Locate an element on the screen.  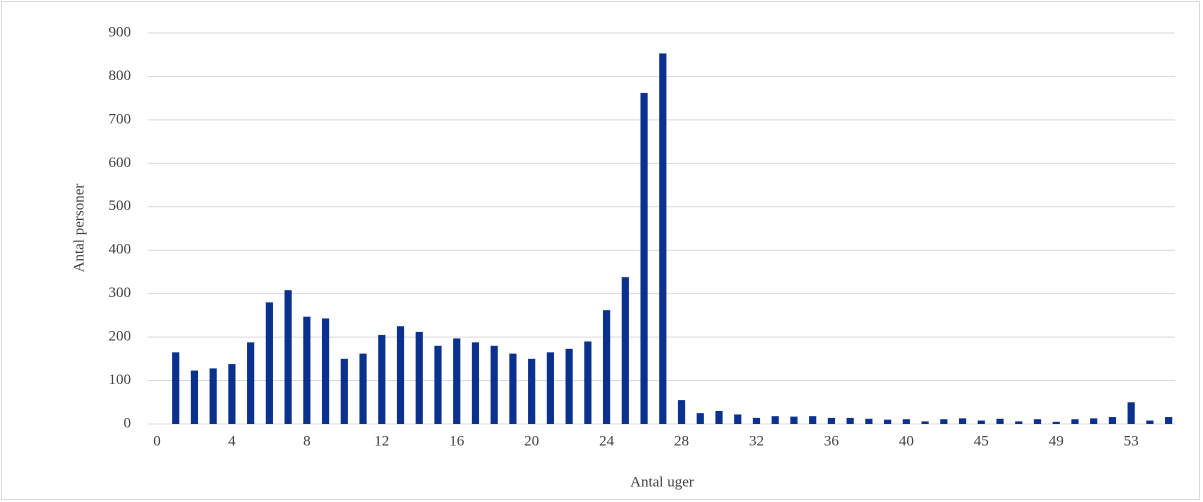
x-tick-label: 28 is located at coordinates (681, 441).